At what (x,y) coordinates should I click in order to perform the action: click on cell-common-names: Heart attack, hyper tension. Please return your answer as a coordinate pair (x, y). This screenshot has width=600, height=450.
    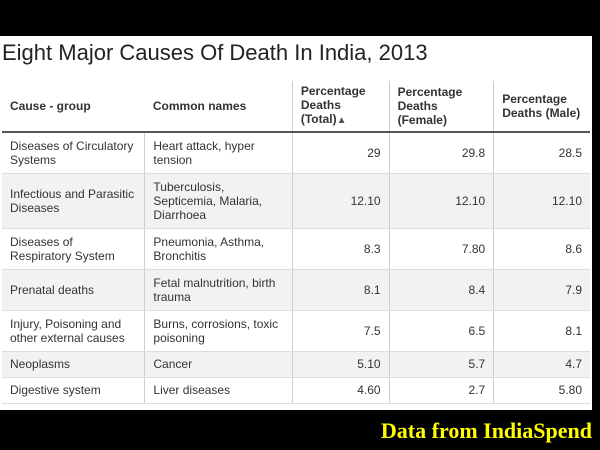
    Looking at the image, I should click on (218, 153).